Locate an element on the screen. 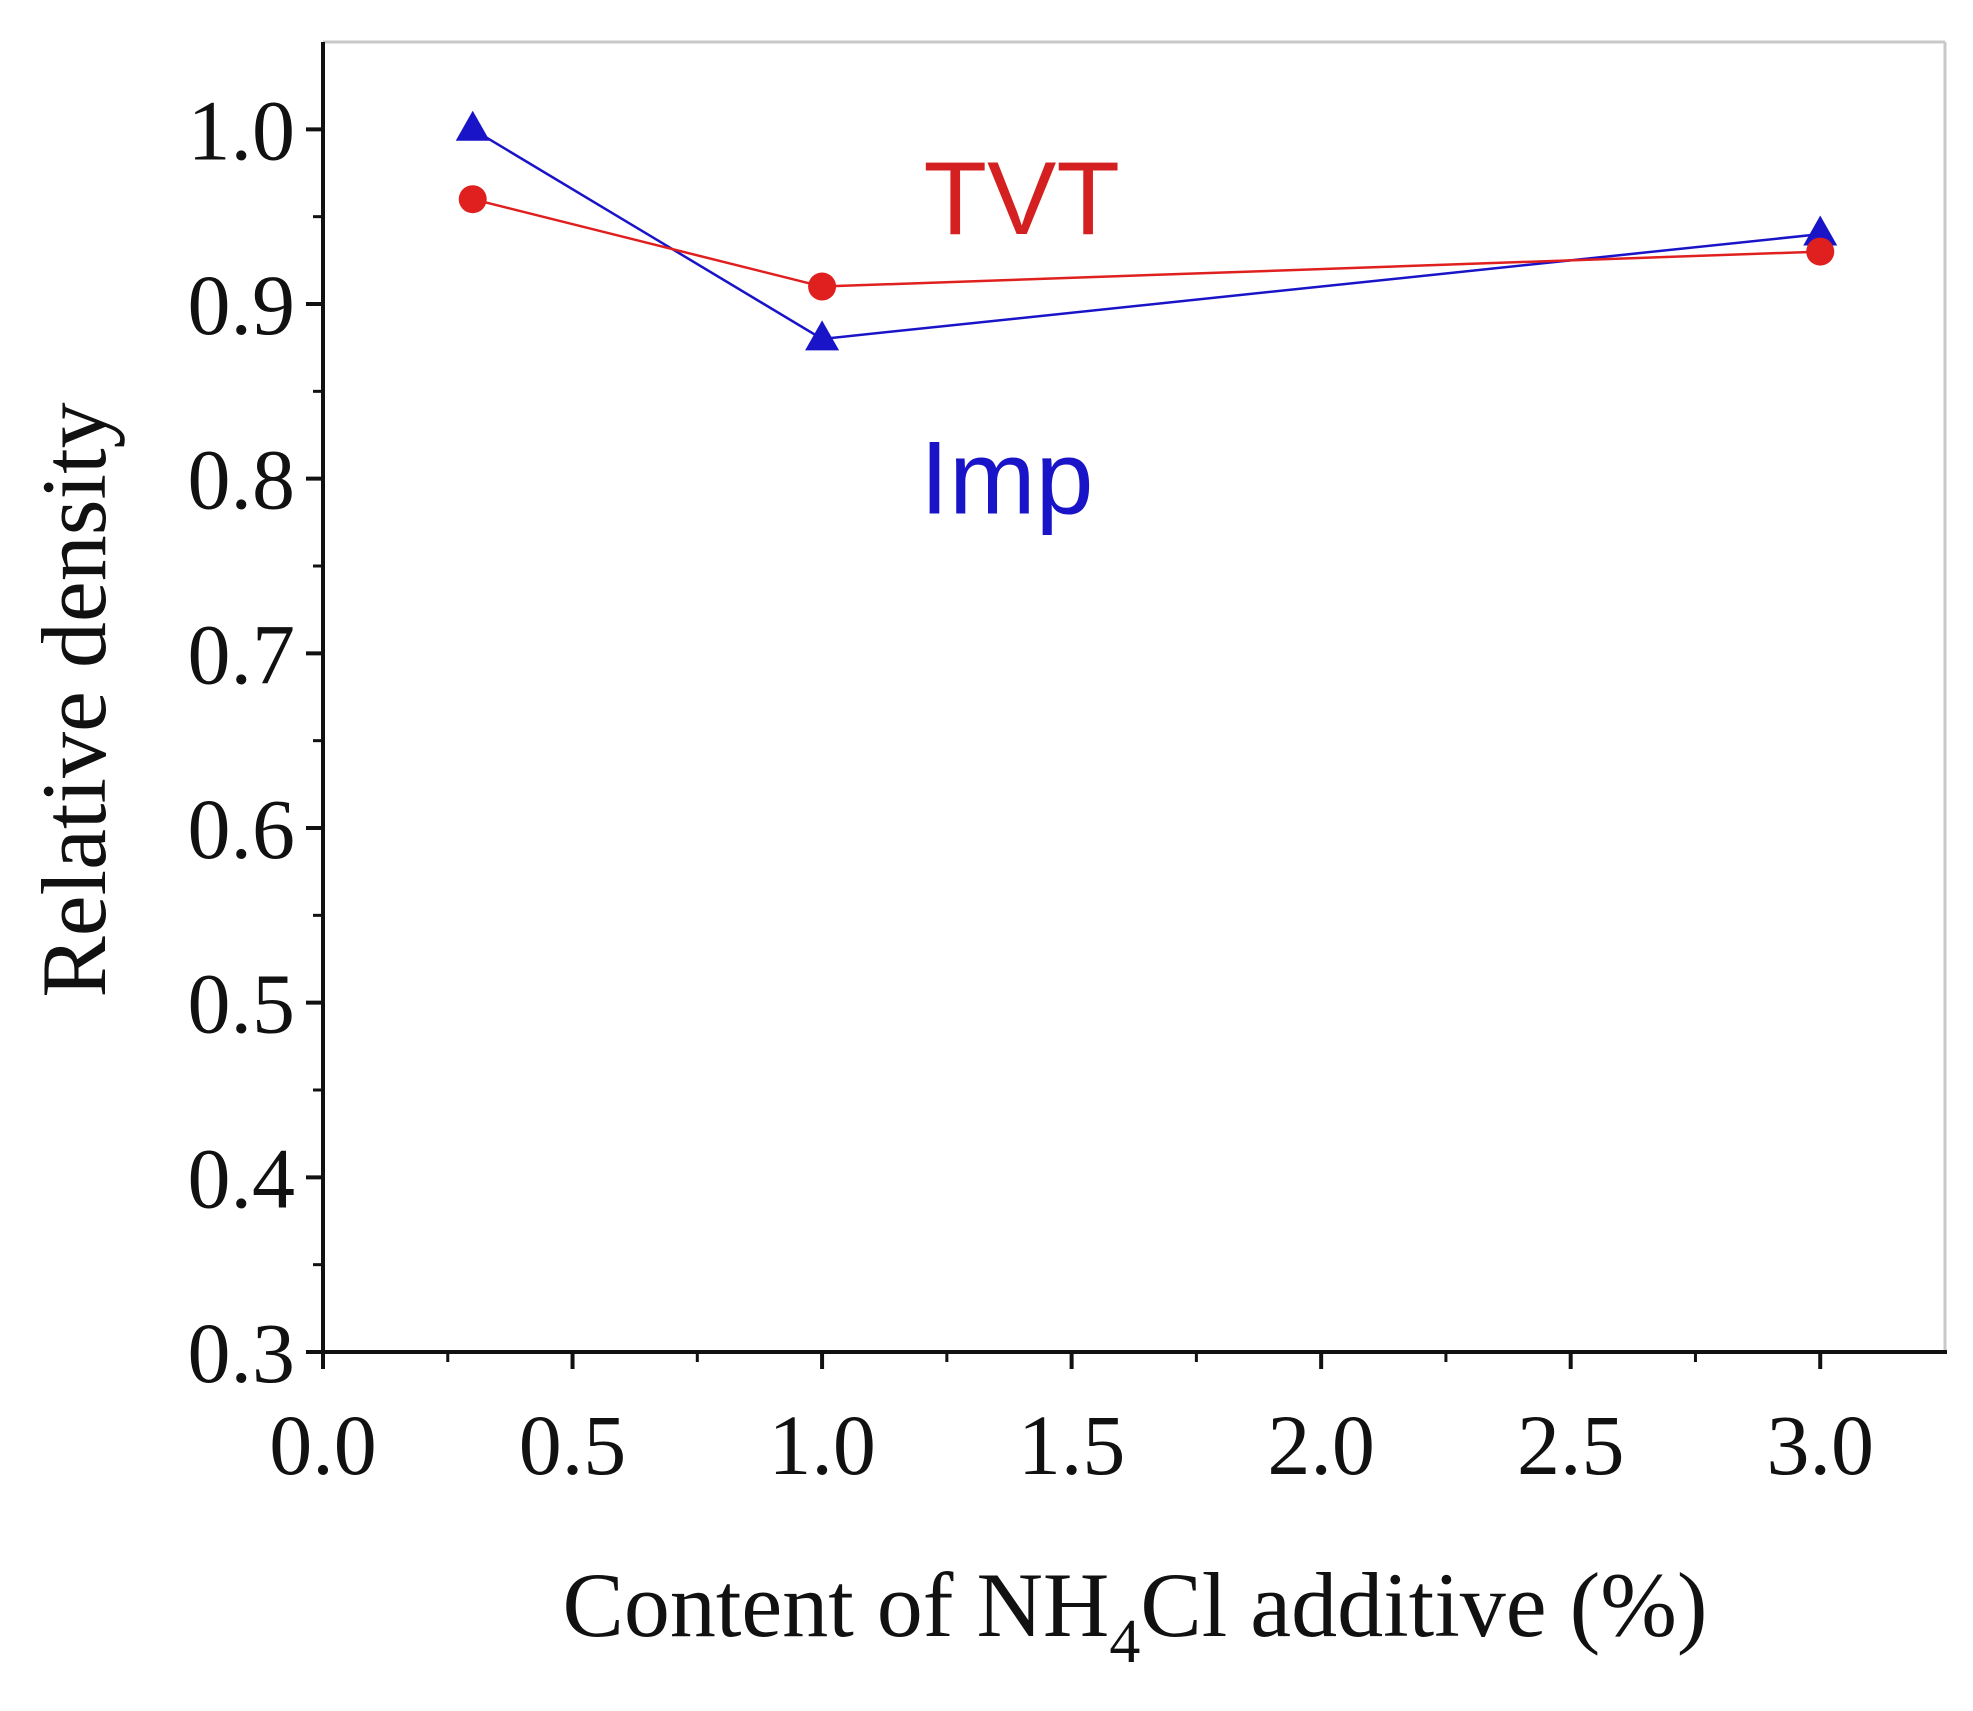 The image size is (1973, 1711). x-axis-title: Content of NH4Cl additive (%) is located at coordinates (1134, 1615).